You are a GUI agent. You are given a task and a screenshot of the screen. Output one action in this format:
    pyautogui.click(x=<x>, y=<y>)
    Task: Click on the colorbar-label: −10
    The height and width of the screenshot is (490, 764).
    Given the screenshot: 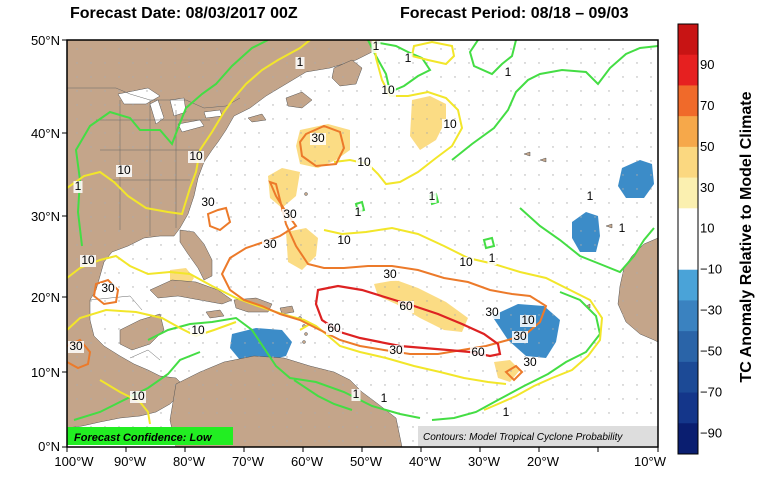 What is the action you would take?
    pyautogui.click(x=711, y=269)
    